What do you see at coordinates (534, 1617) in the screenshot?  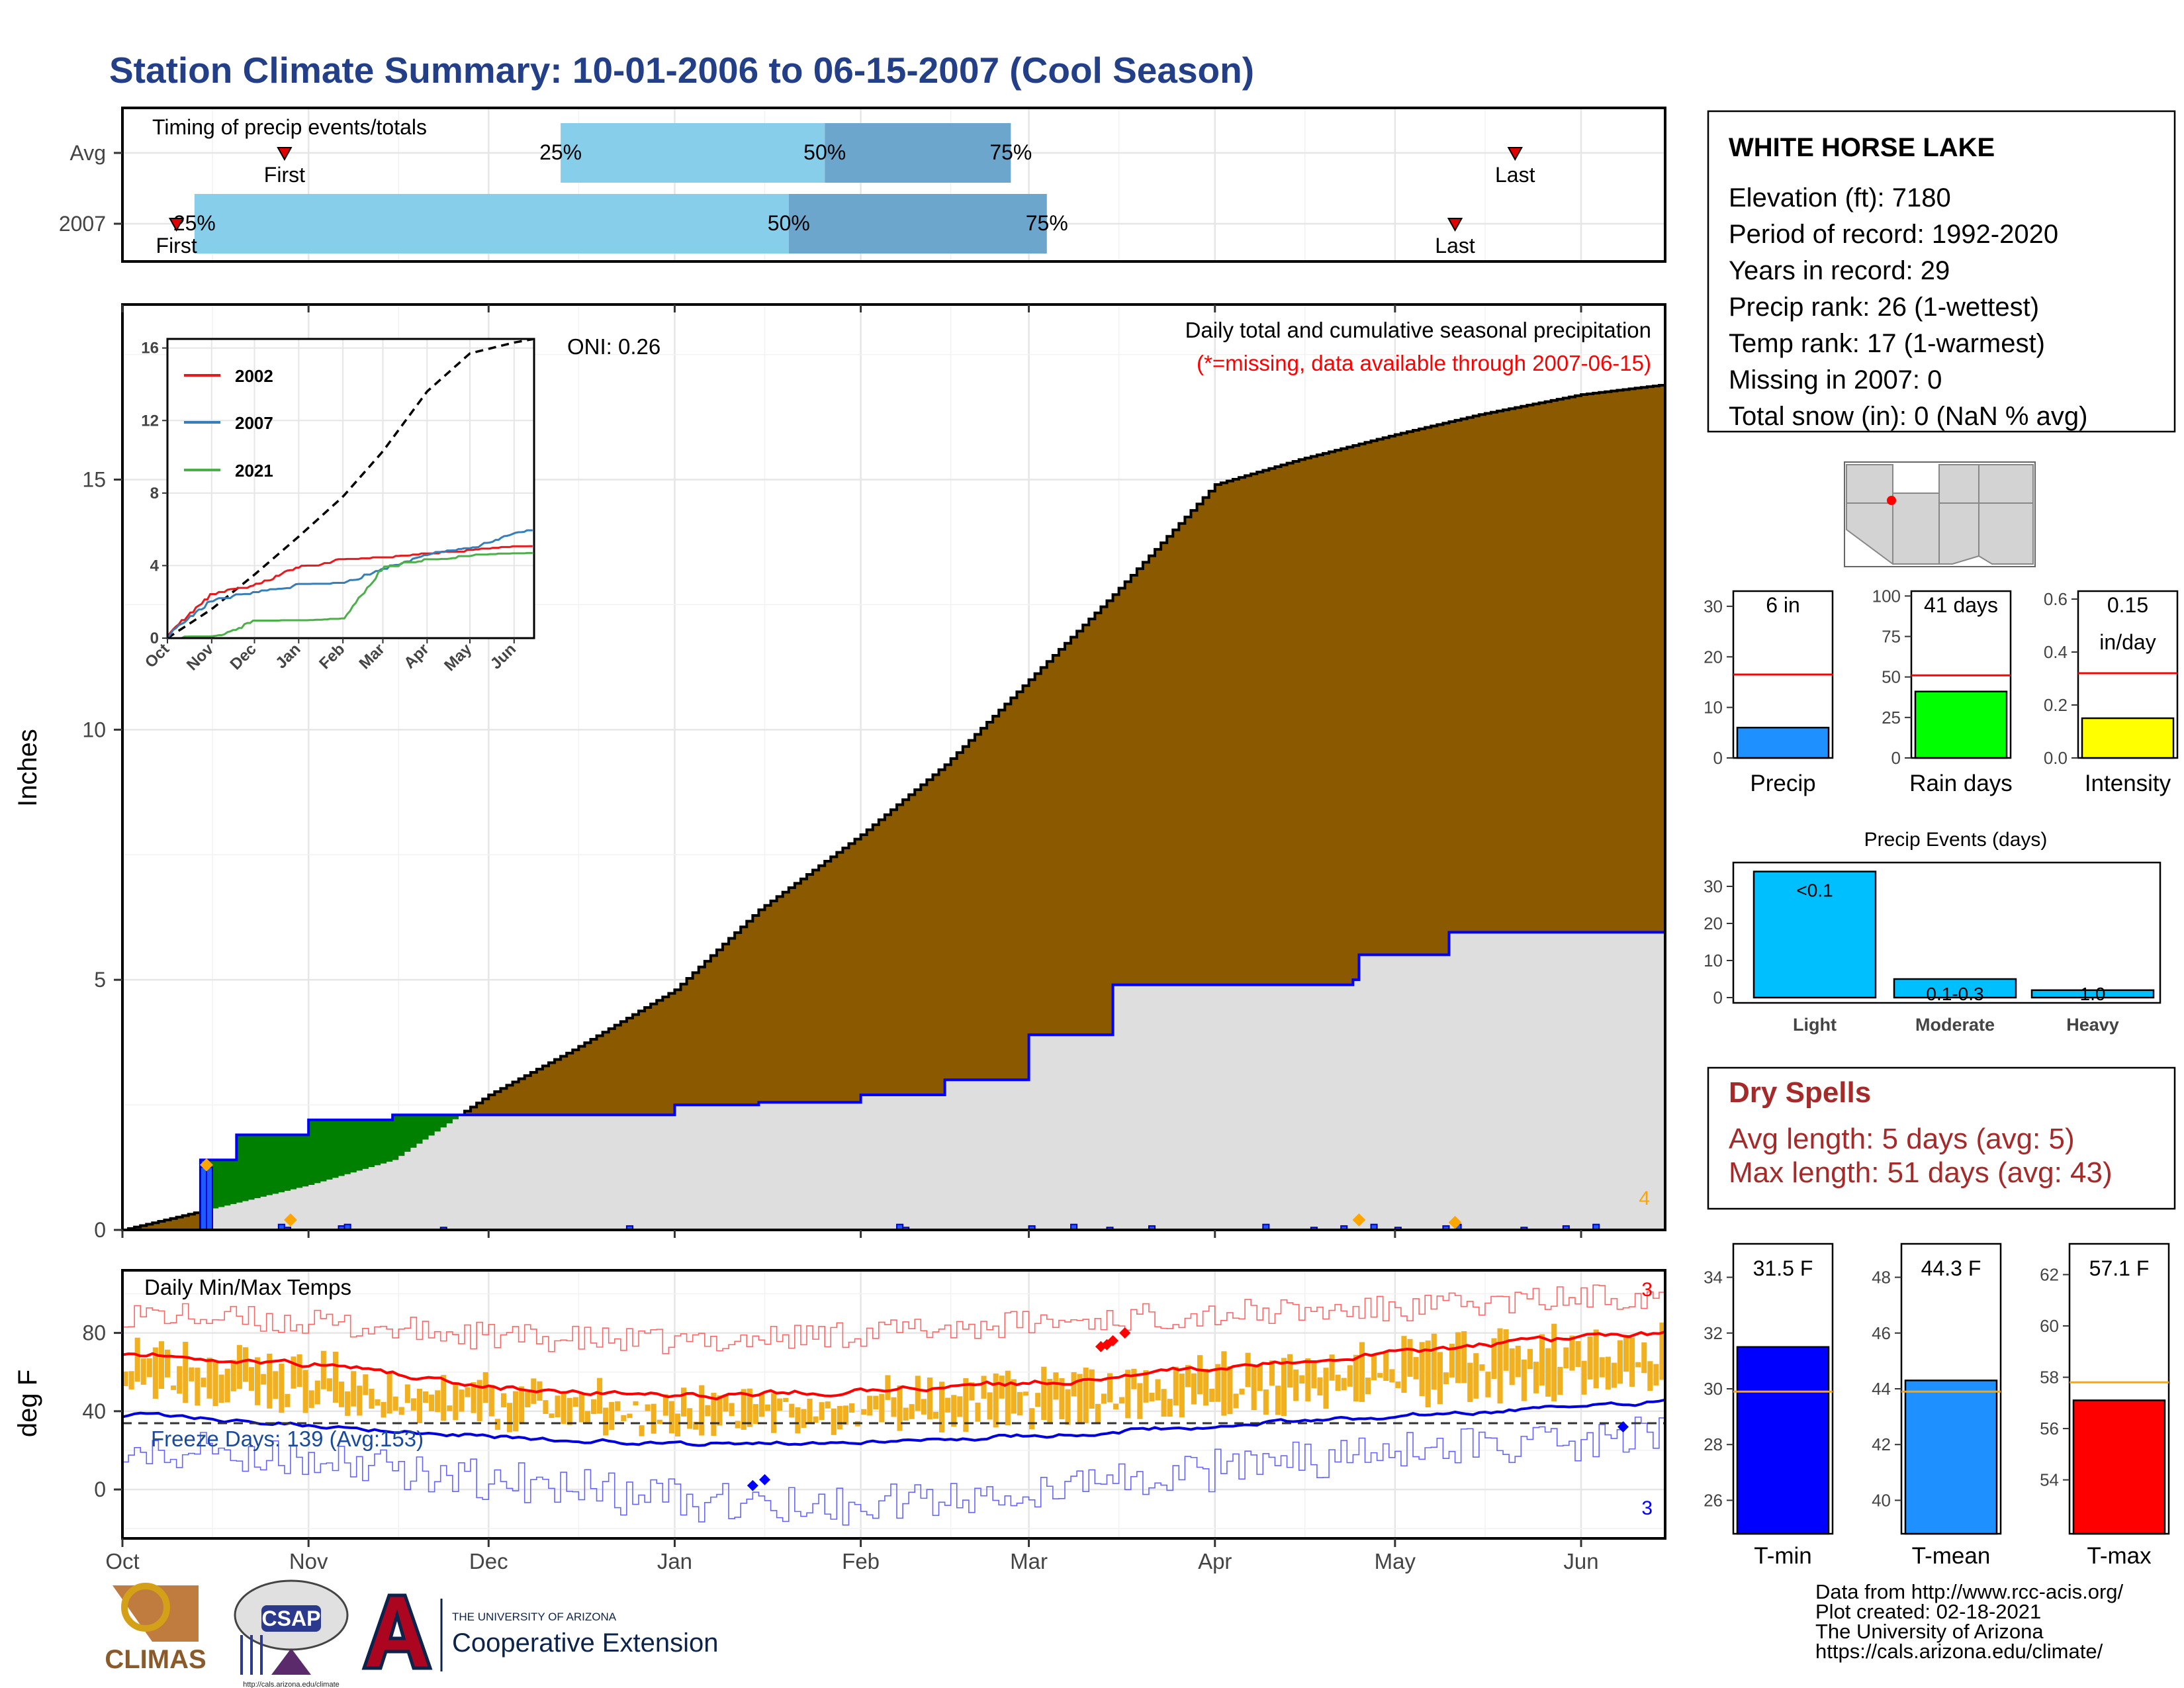 I see `ua-top-text: THE UNIVERSITY OF ARIZONA` at bounding box center [534, 1617].